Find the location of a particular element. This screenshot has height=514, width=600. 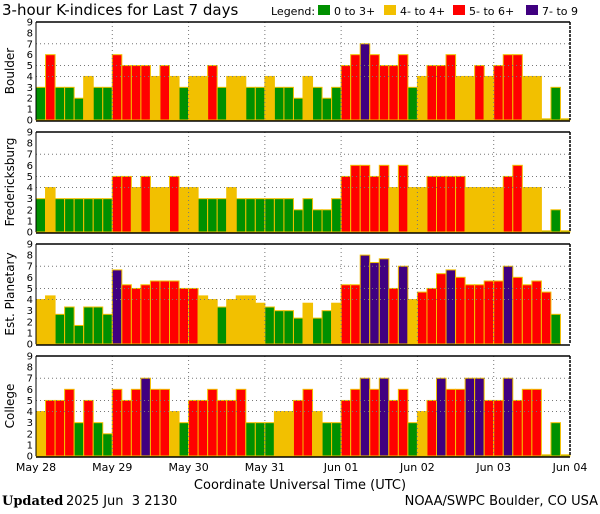

y-tick-label: 6 is located at coordinates (30, 55).